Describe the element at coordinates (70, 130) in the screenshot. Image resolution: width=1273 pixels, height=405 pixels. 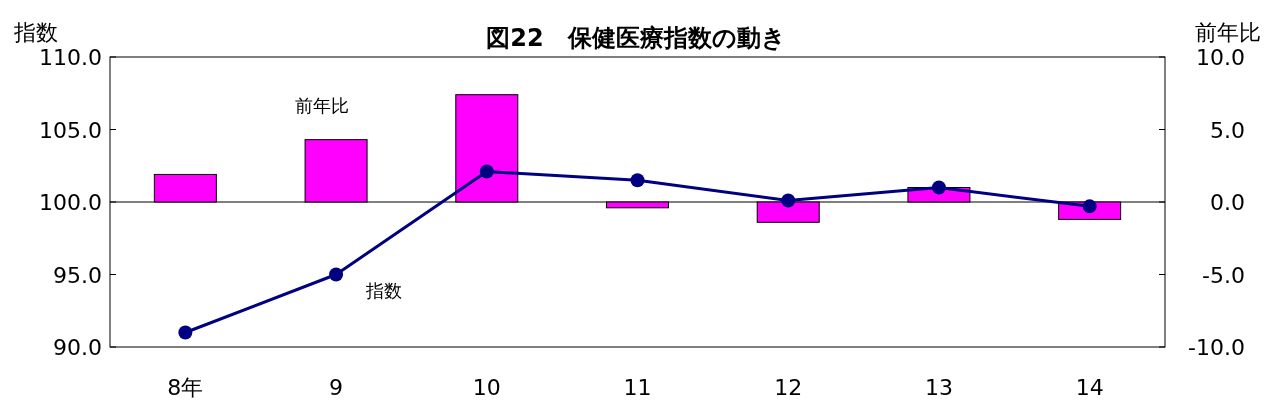
I see `y-tick-label: 105.0` at that location.